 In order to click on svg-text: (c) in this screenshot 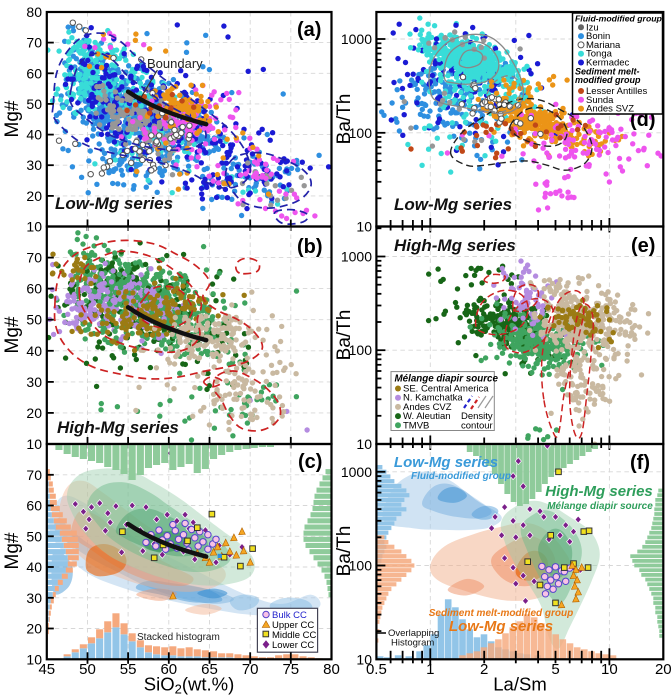, I will do `click(310, 462)`.